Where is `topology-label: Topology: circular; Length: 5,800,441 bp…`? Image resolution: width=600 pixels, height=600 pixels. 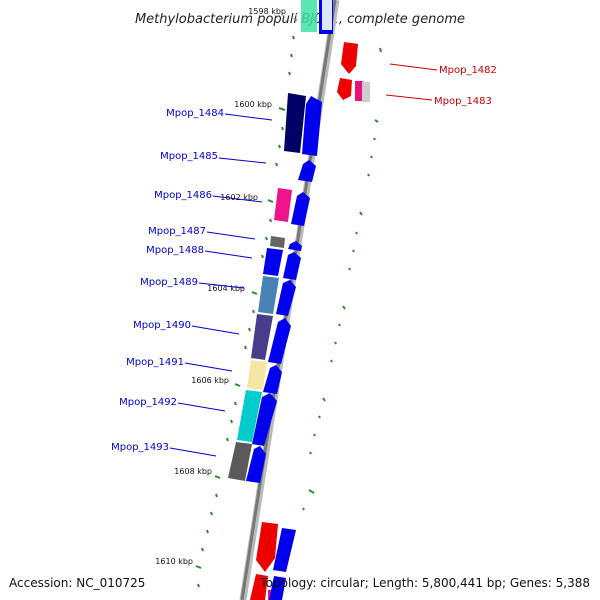 topology-label: Topology: circular; Length: 5,800,441 bp… is located at coordinates (424, 583).